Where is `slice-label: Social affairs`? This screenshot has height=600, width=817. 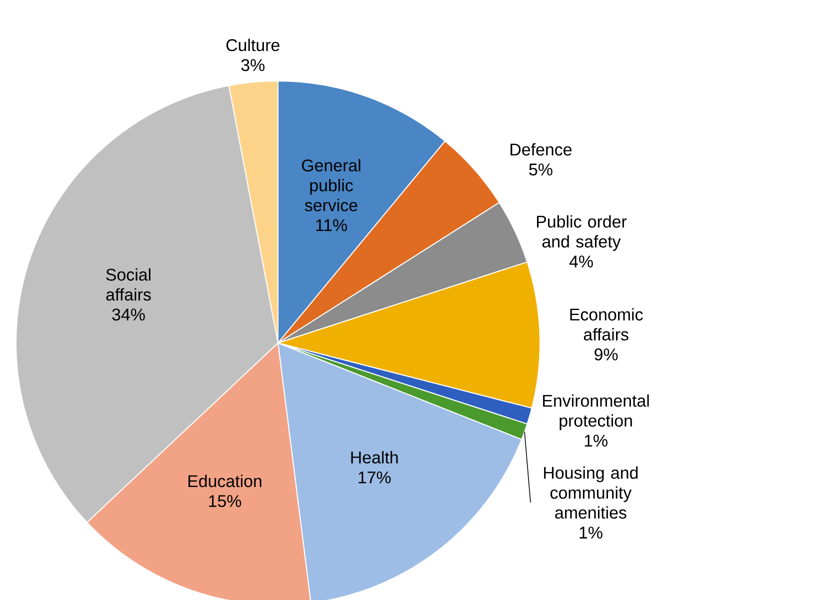
slice-label: Social affairs is located at coordinates (128, 284).